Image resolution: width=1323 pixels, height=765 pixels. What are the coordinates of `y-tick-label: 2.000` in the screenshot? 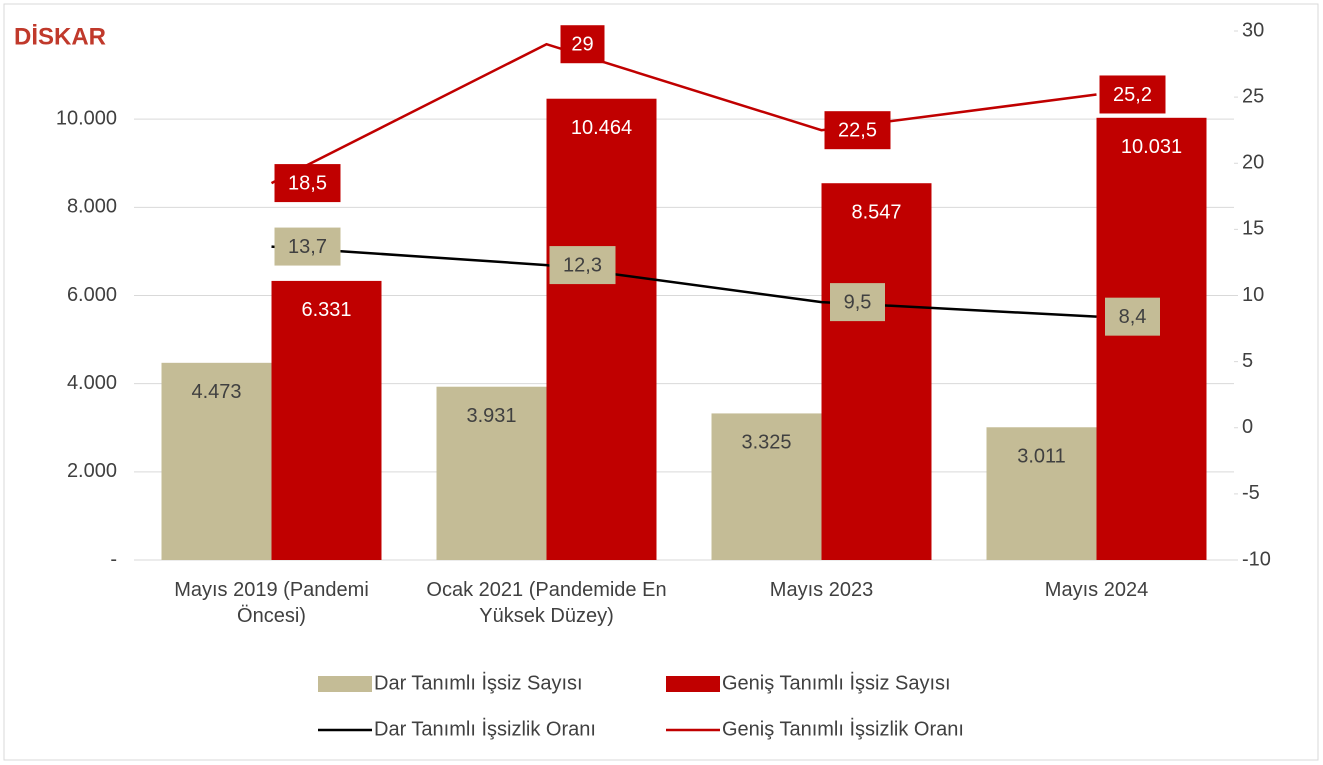 It's located at (92, 471).